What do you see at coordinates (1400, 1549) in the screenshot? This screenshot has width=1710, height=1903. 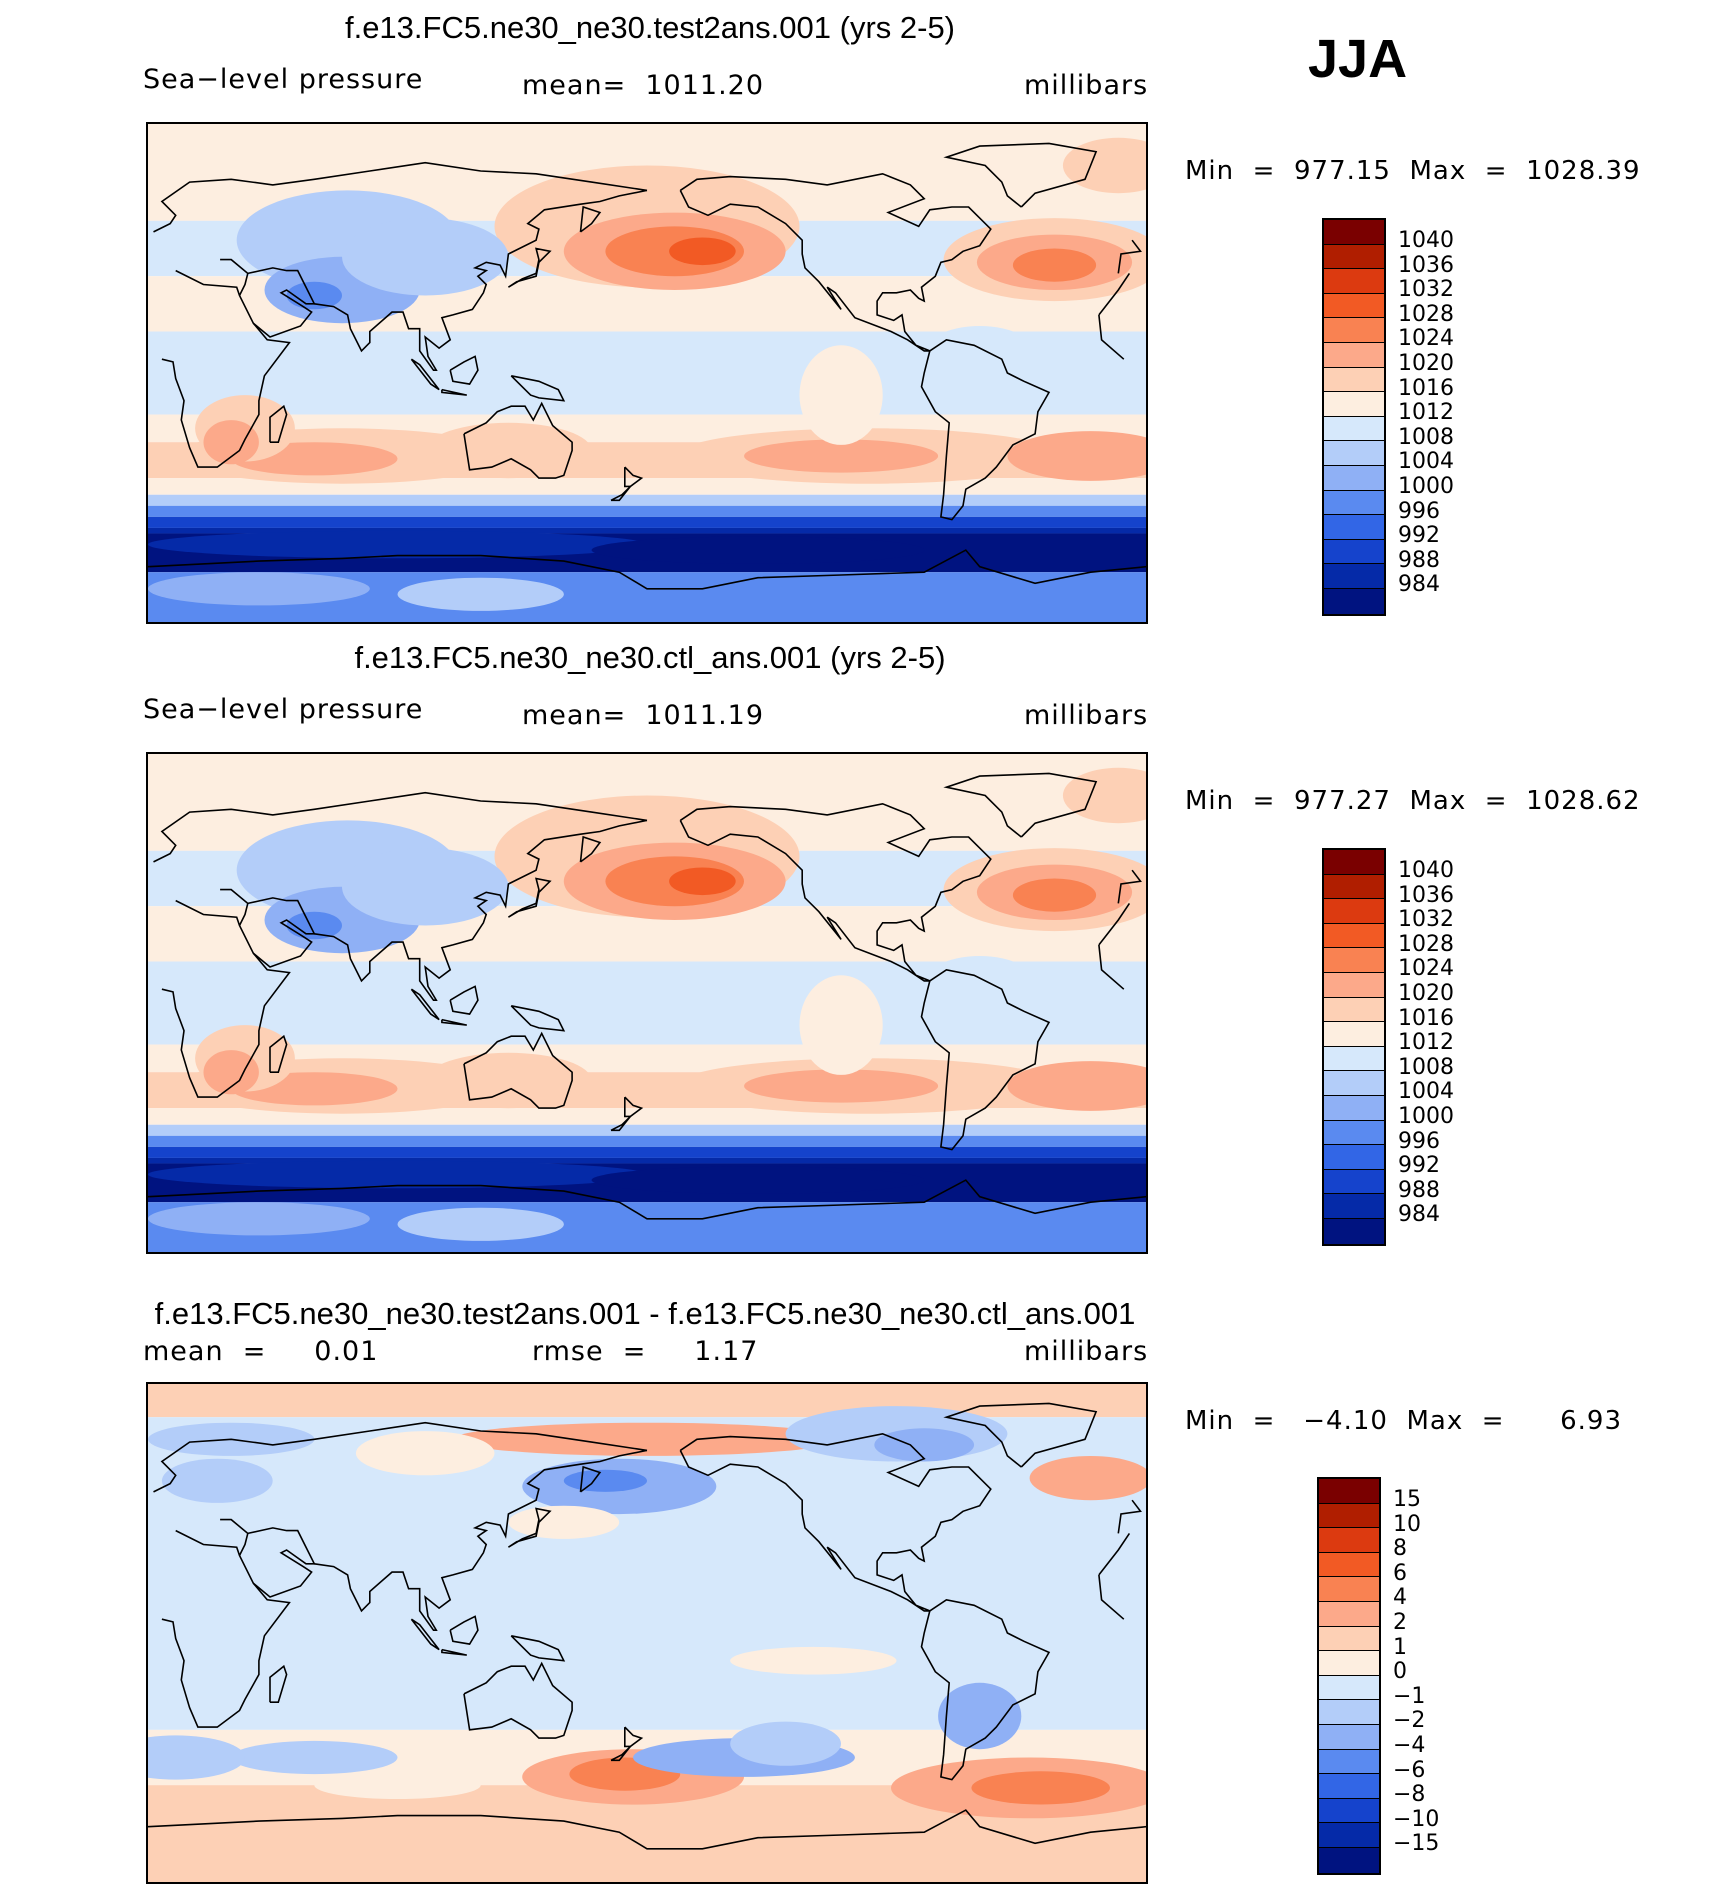 I see `colorbar-tick-label: 8` at bounding box center [1400, 1549].